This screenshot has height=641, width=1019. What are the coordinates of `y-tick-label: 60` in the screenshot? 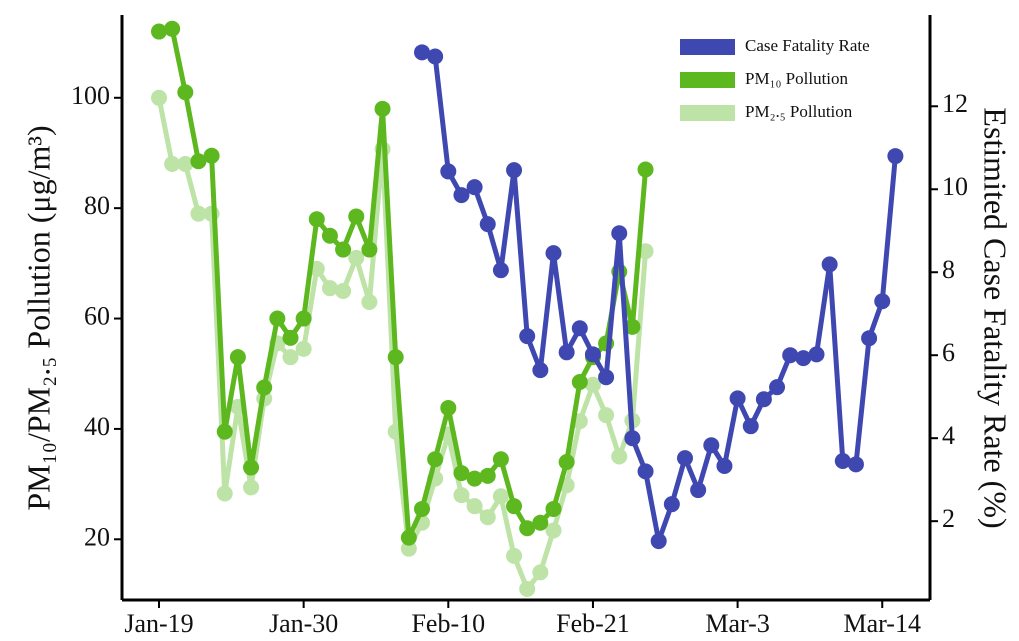 It's located at (97, 316).